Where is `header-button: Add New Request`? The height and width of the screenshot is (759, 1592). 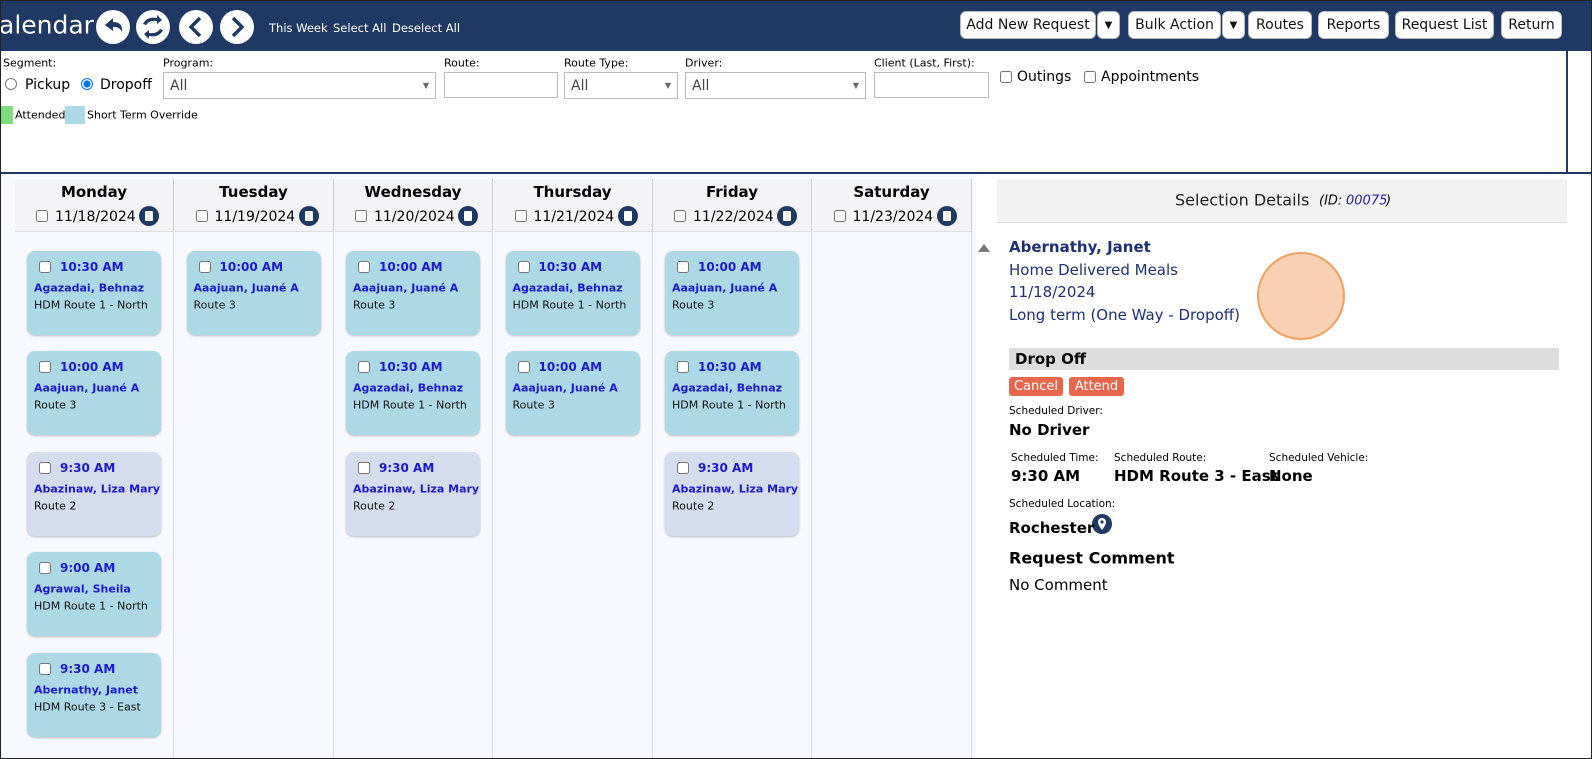 header-button: Add New Request is located at coordinates (1028, 25).